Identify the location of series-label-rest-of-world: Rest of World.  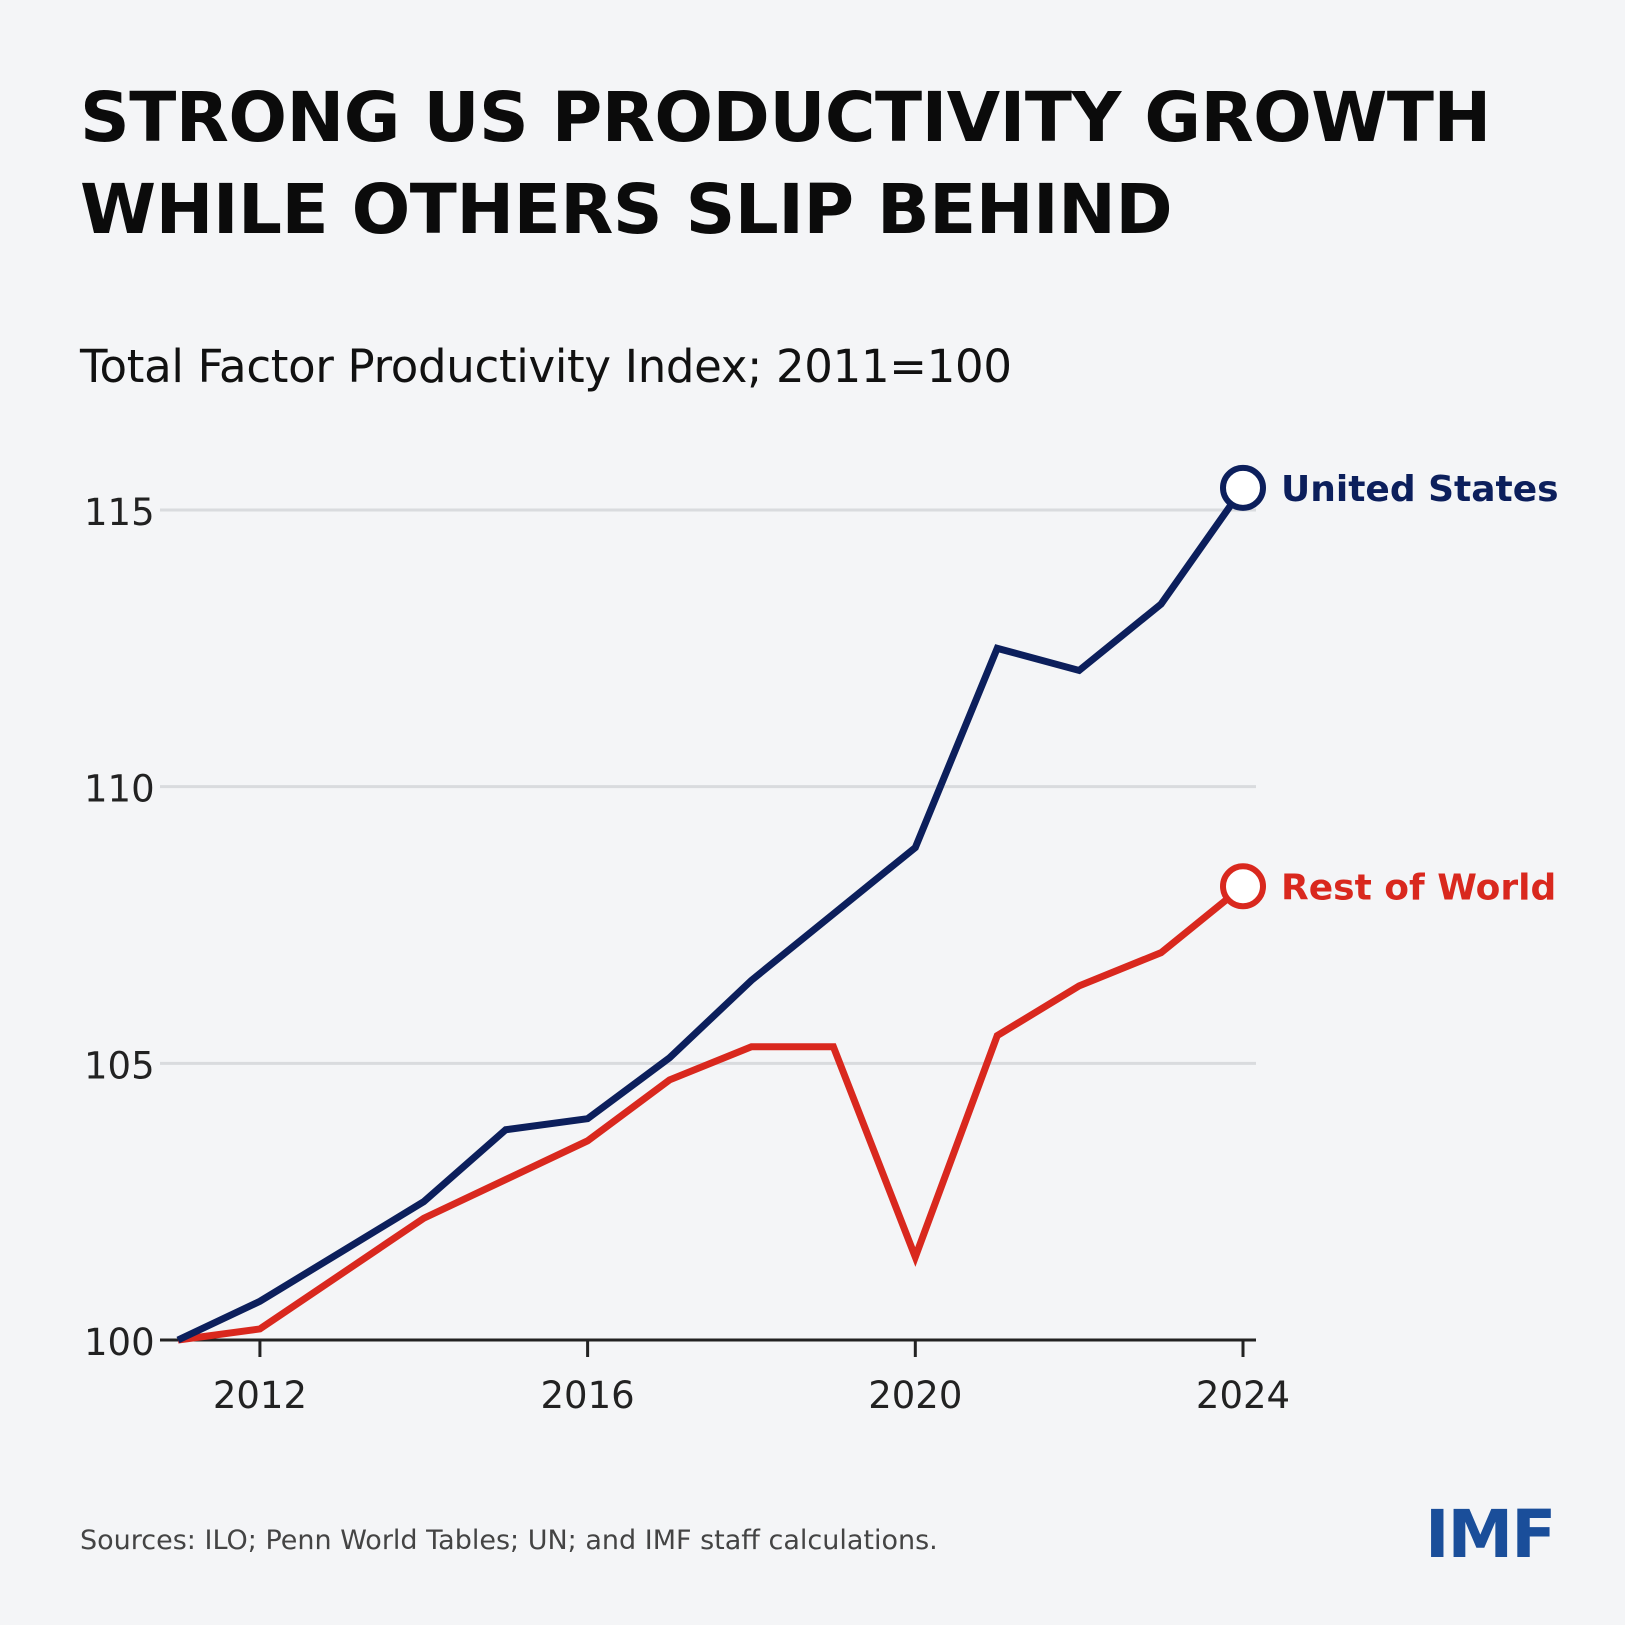
(1418, 887).